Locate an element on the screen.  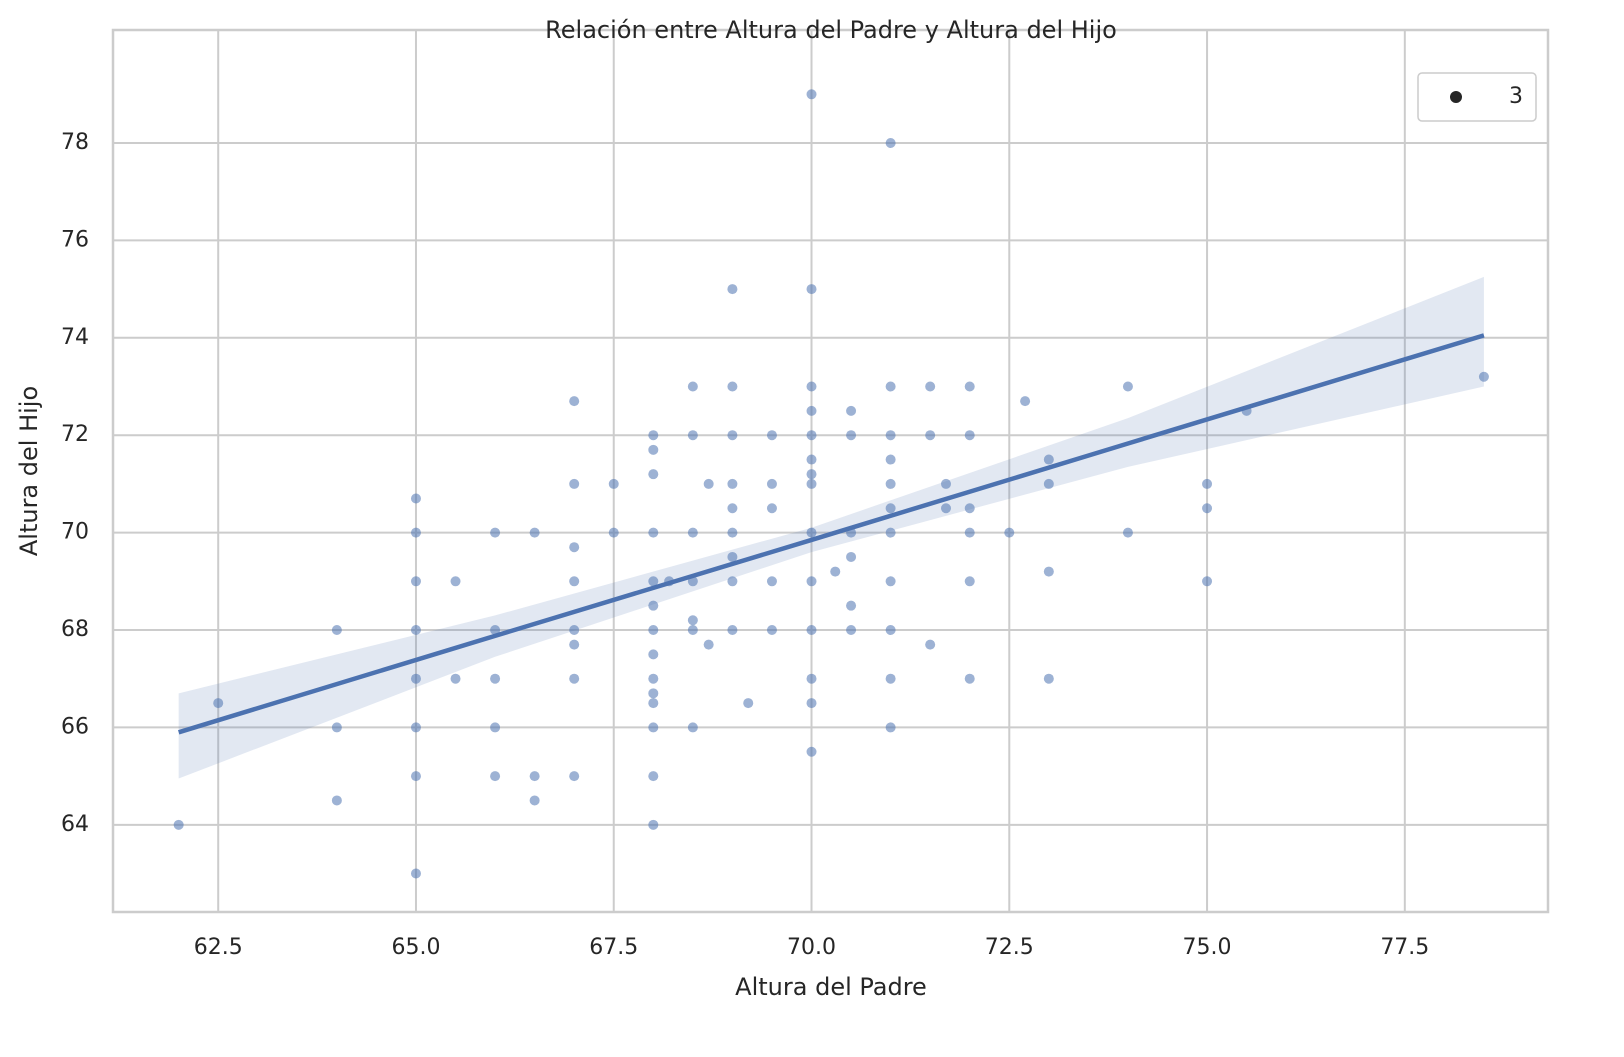
y-tick-label: 74 is located at coordinates (75, 337).